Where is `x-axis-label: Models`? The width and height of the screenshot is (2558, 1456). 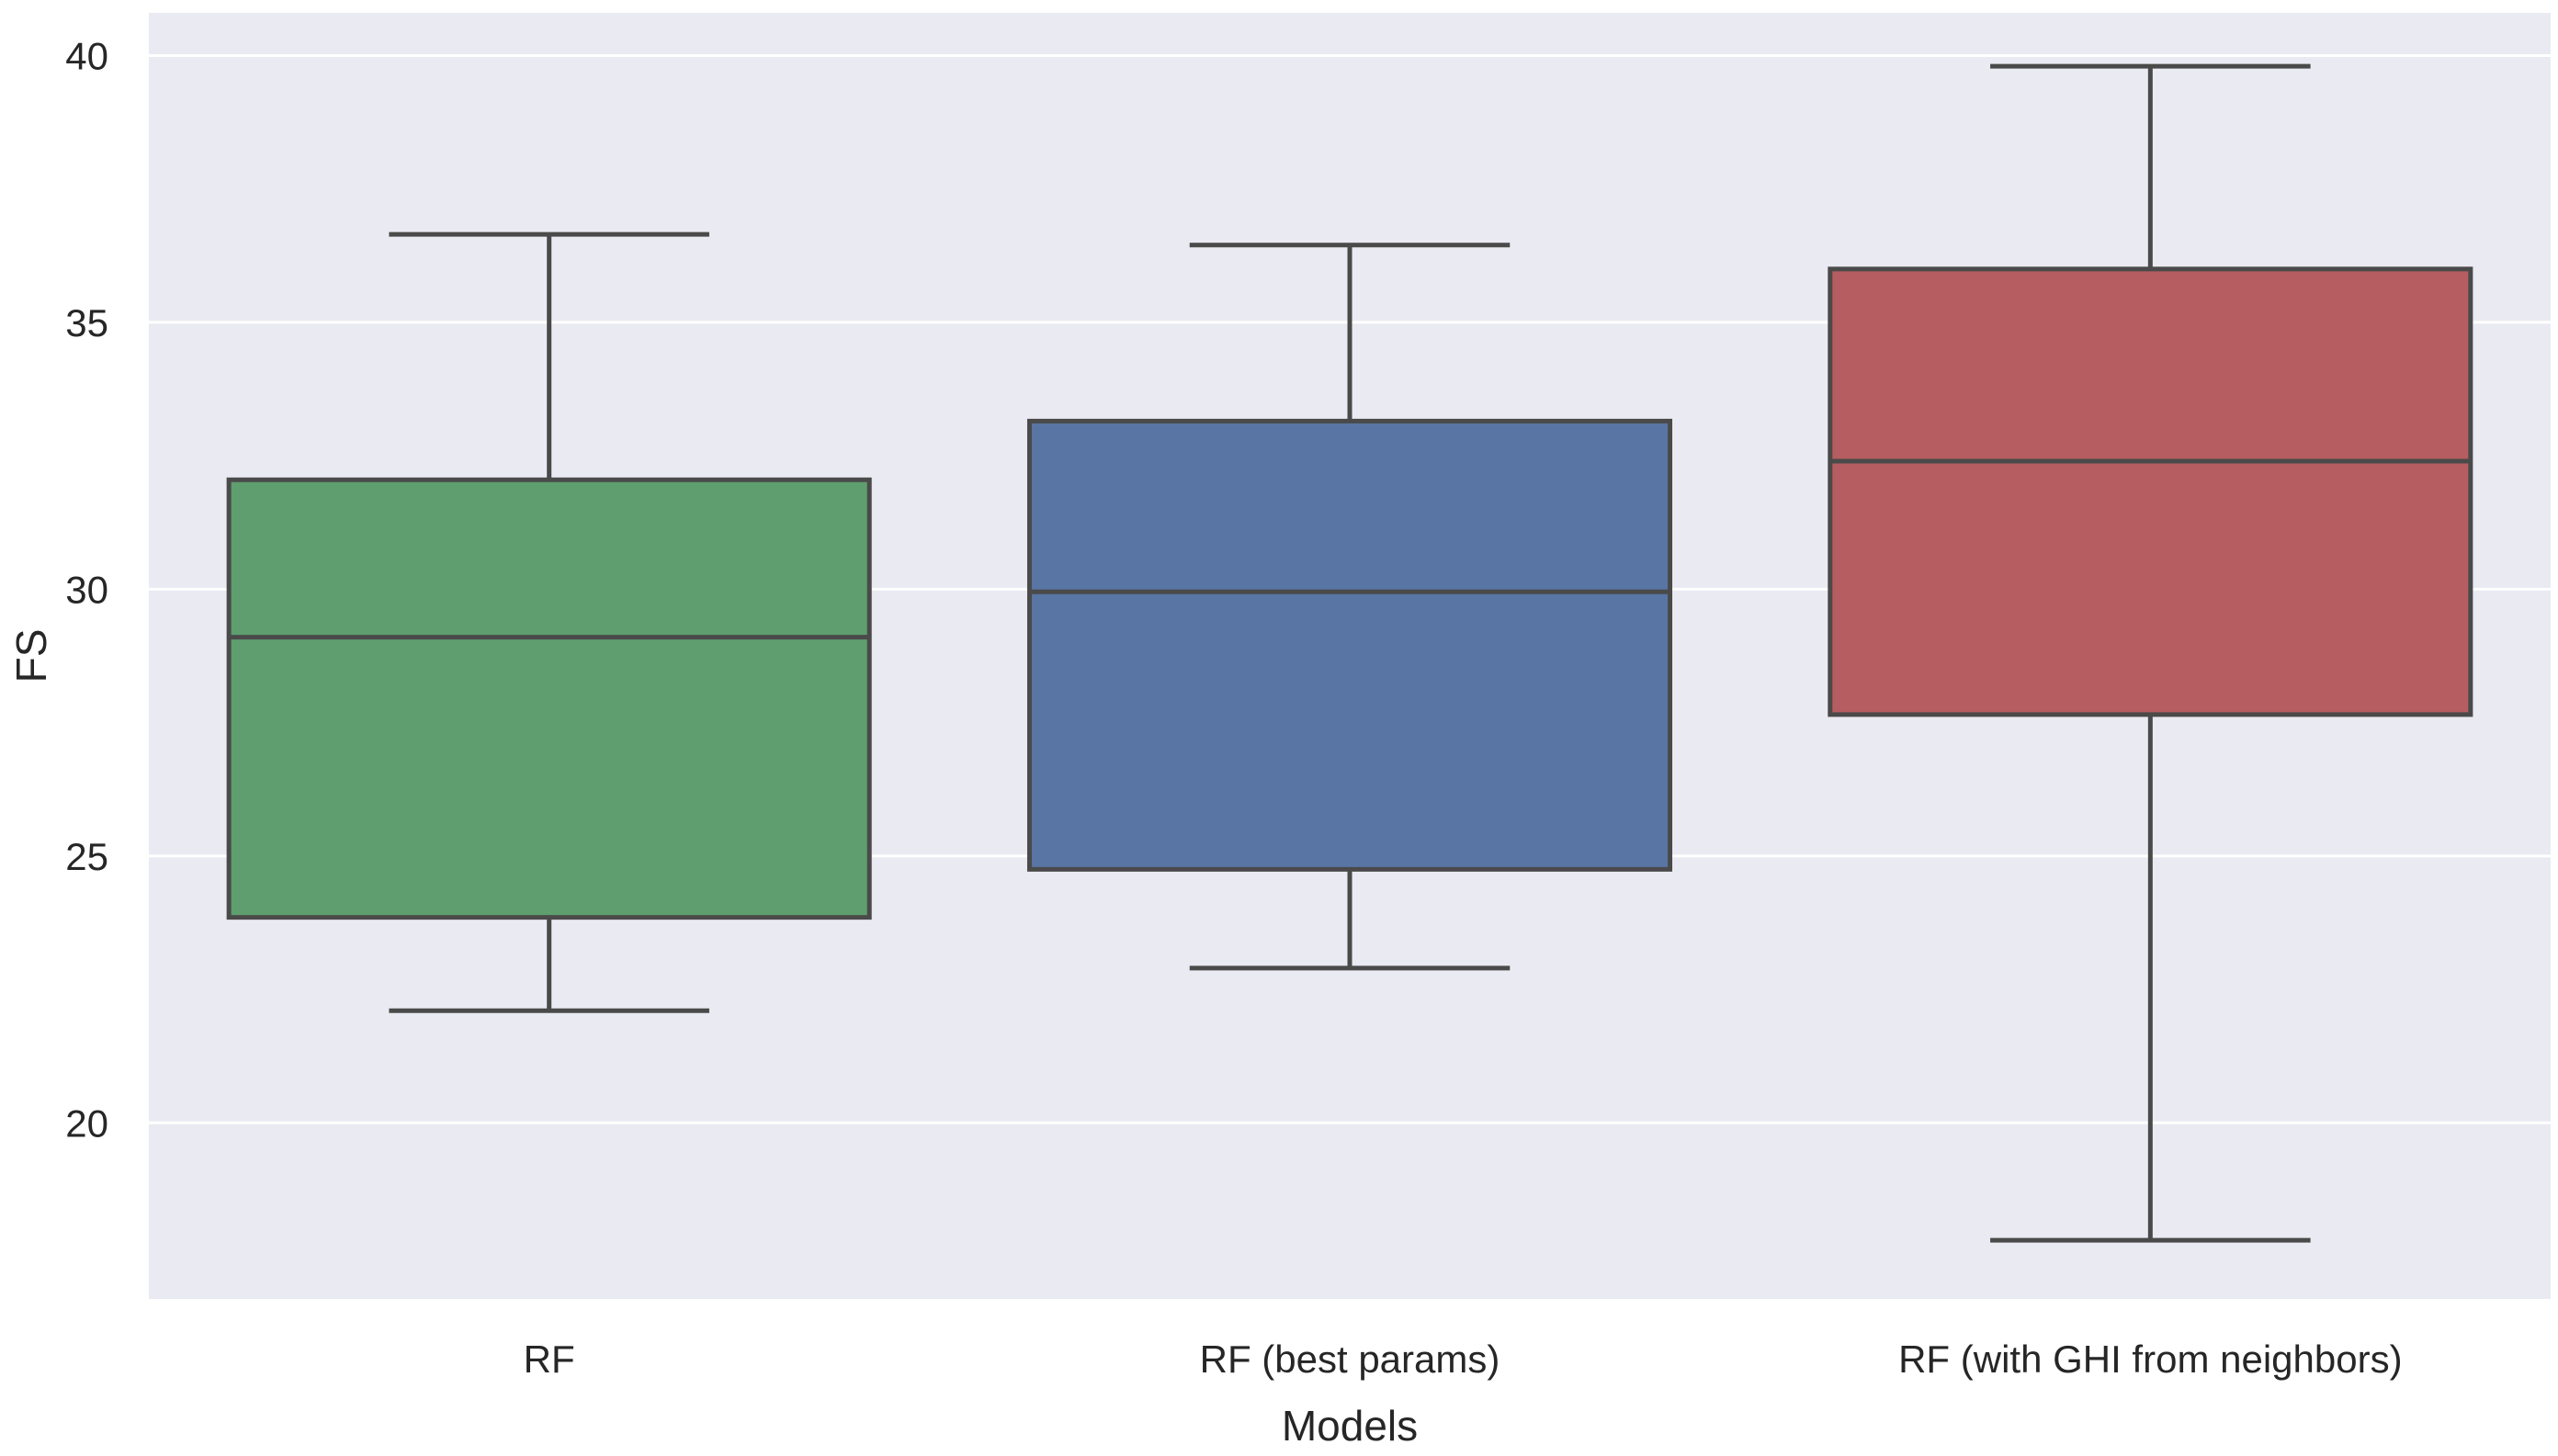
x-axis-label: Models is located at coordinates (1350, 1426).